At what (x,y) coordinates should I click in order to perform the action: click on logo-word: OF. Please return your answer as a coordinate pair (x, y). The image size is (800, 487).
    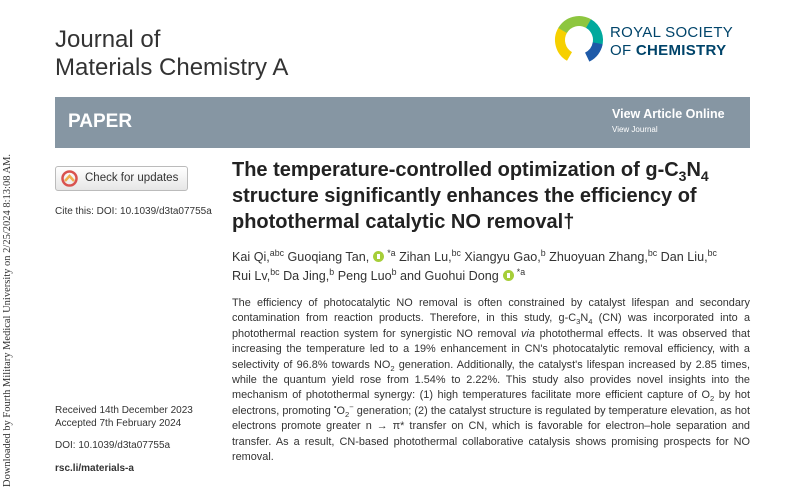
    Looking at the image, I should click on (621, 50).